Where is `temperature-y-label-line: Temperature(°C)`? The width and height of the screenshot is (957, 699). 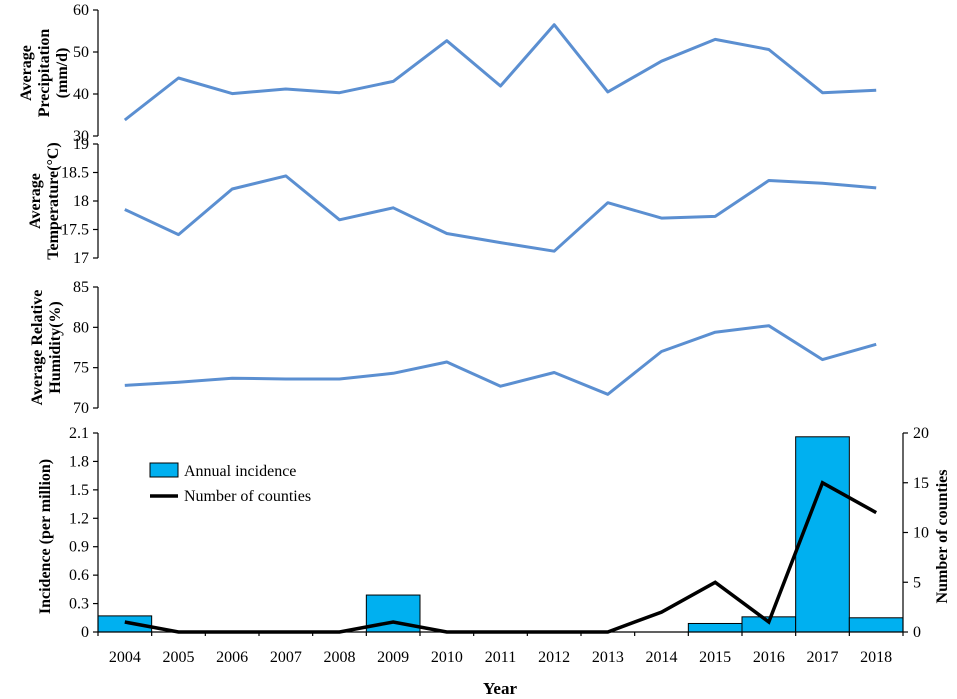 temperature-y-label-line: Temperature(°C) is located at coordinates (53, 200).